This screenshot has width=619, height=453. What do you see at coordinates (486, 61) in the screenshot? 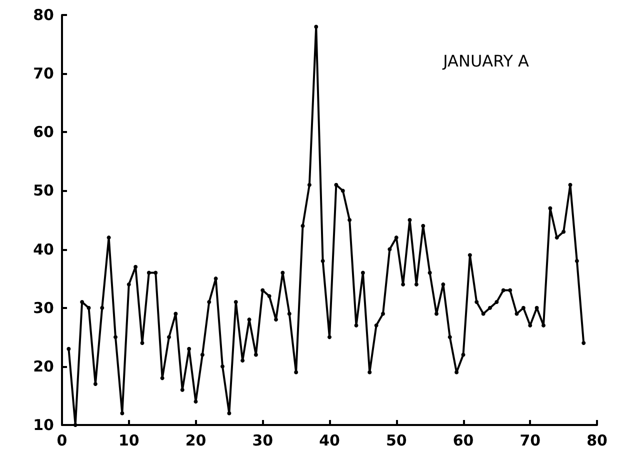
I see `text: JANUARY A` at bounding box center [486, 61].